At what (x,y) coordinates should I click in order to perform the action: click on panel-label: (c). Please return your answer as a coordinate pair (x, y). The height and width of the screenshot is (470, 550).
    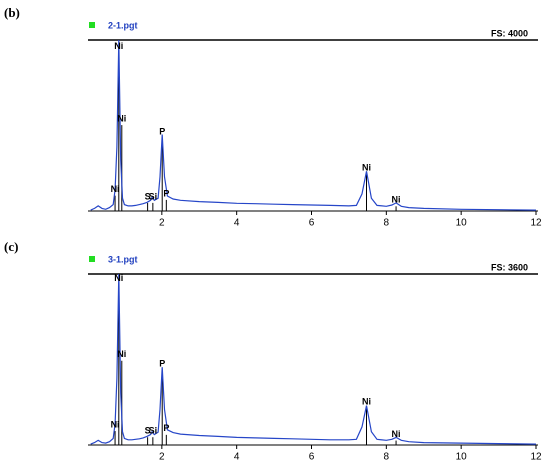
    Looking at the image, I should click on (11, 246).